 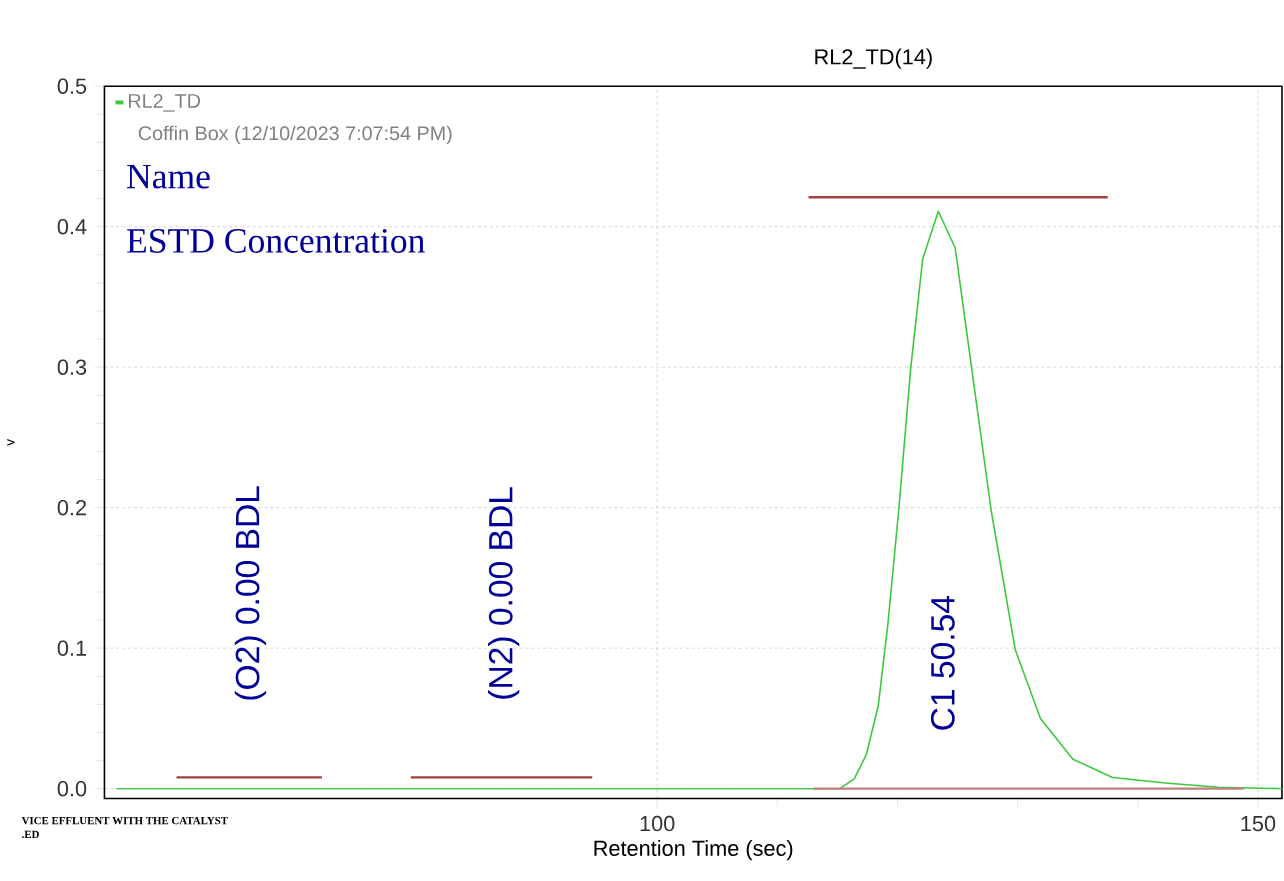 What do you see at coordinates (942, 663) in the screenshot?
I see `annotation: C1 50.54` at bounding box center [942, 663].